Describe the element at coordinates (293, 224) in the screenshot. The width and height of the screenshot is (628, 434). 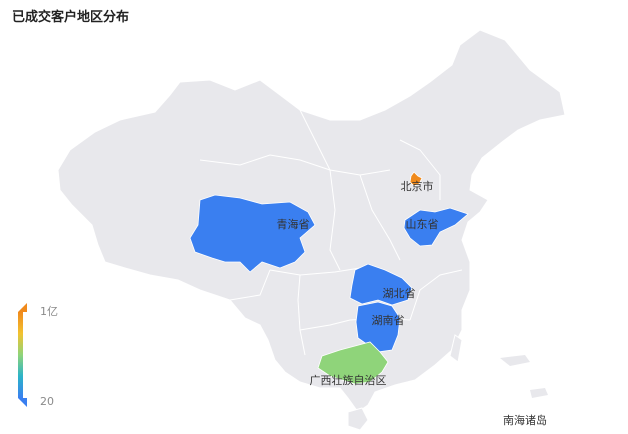
I see `label-qinghai: 青海省` at that location.